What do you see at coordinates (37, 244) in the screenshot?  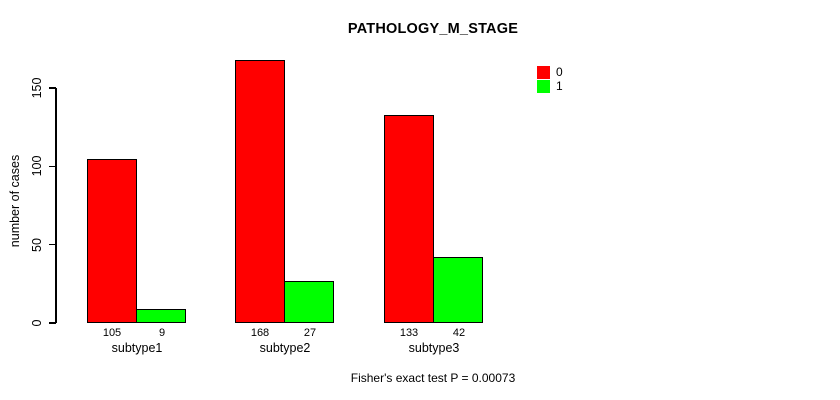 I see `y-axis-tick-label: 50` at bounding box center [37, 244].